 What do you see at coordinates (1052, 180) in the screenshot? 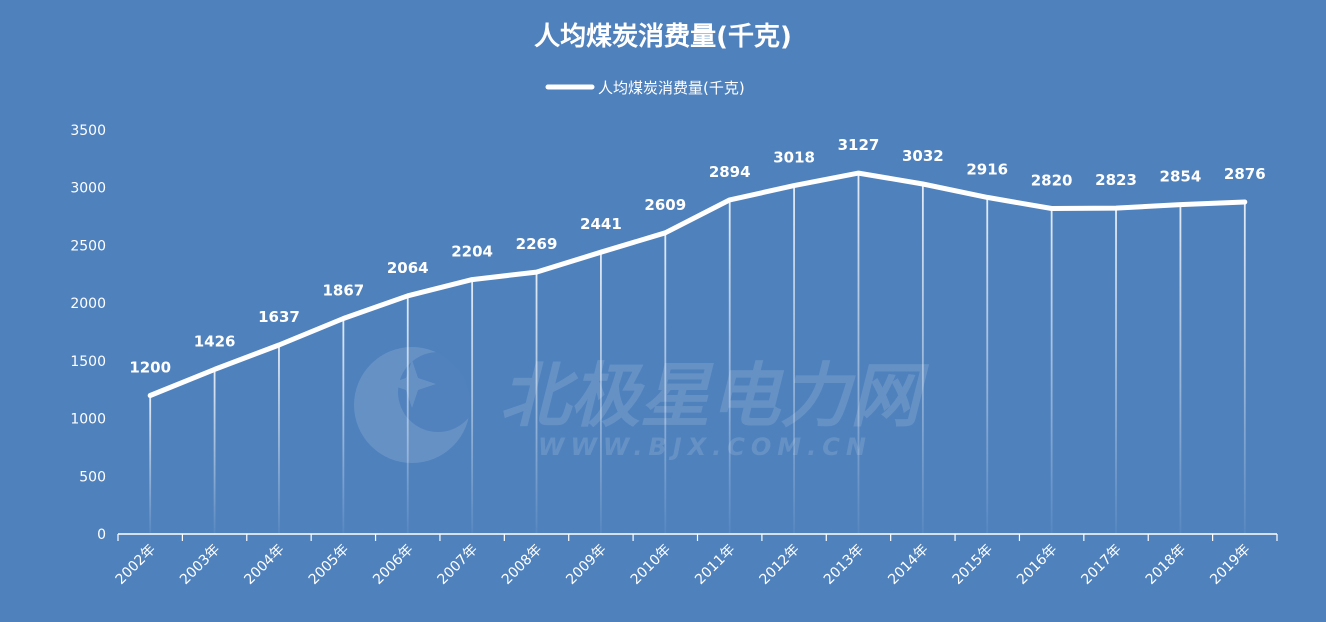
I see `data-label: 2820` at bounding box center [1052, 180].